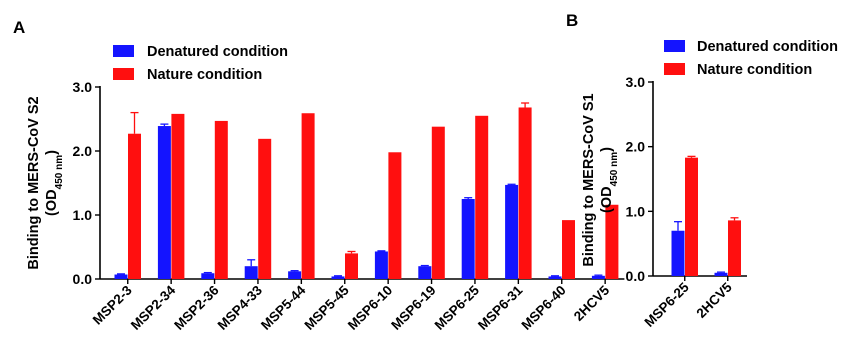 The image size is (852, 345). I want to click on x-tick-label: MSP2-34, so click(153, 307).